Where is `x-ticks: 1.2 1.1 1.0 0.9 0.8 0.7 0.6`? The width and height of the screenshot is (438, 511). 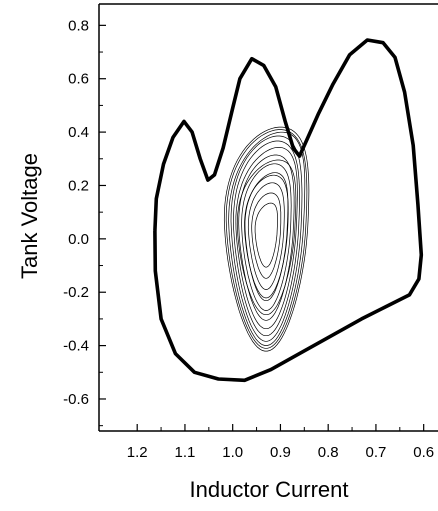
x-ticks: 1.2 1.1 1.0 0.9 0.8 0.7 0.6 is located at coordinates (280, 442).